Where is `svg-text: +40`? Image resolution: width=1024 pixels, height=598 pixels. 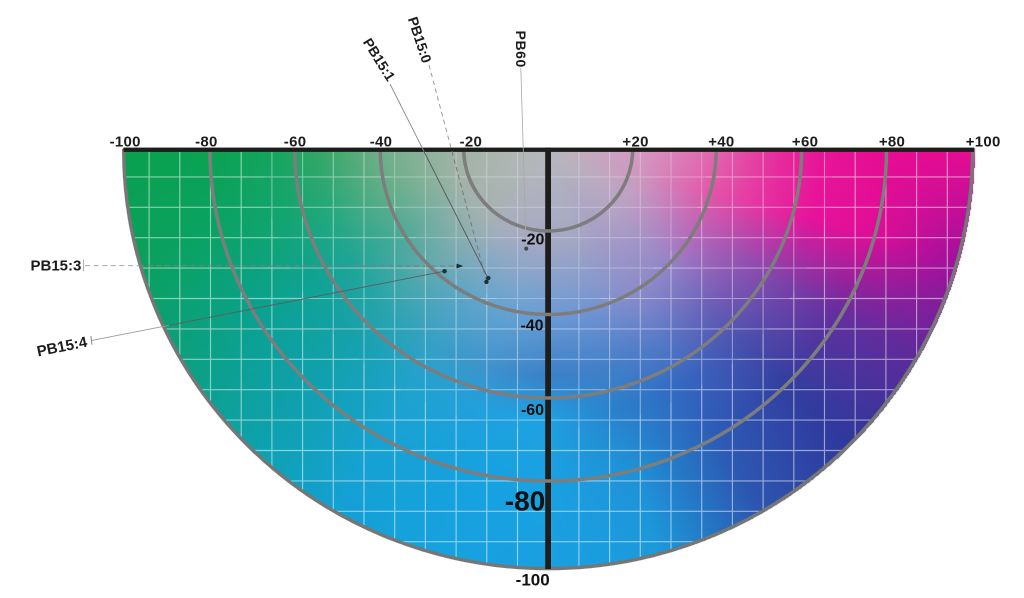 svg-text: +40 is located at coordinates (721, 141).